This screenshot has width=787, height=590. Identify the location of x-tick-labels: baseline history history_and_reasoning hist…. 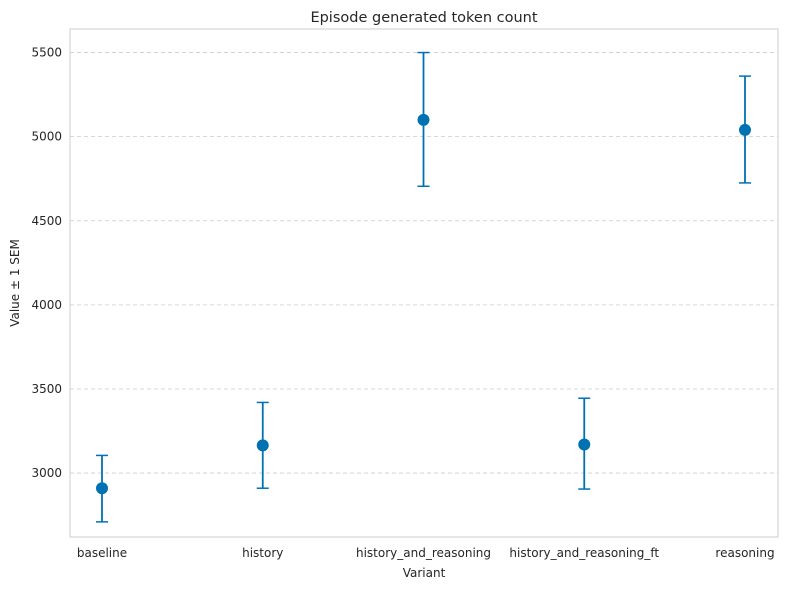
(426, 553).